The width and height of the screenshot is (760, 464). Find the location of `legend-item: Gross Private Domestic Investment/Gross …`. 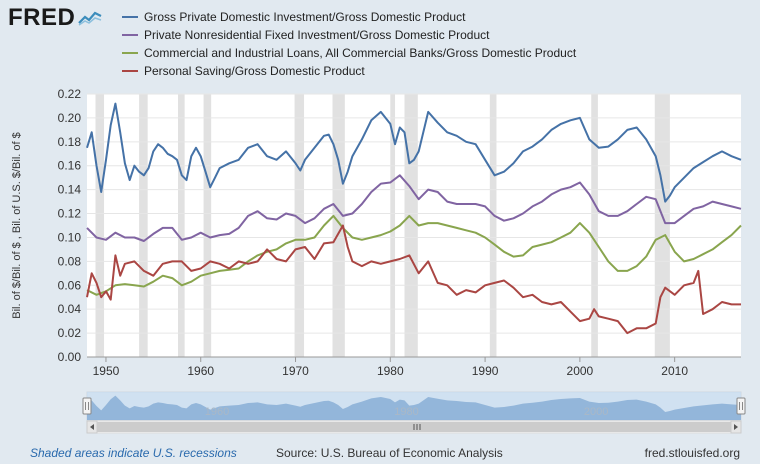

legend-item: Gross Private Domestic Investment/Gross … is located at coordinates (349, 17).